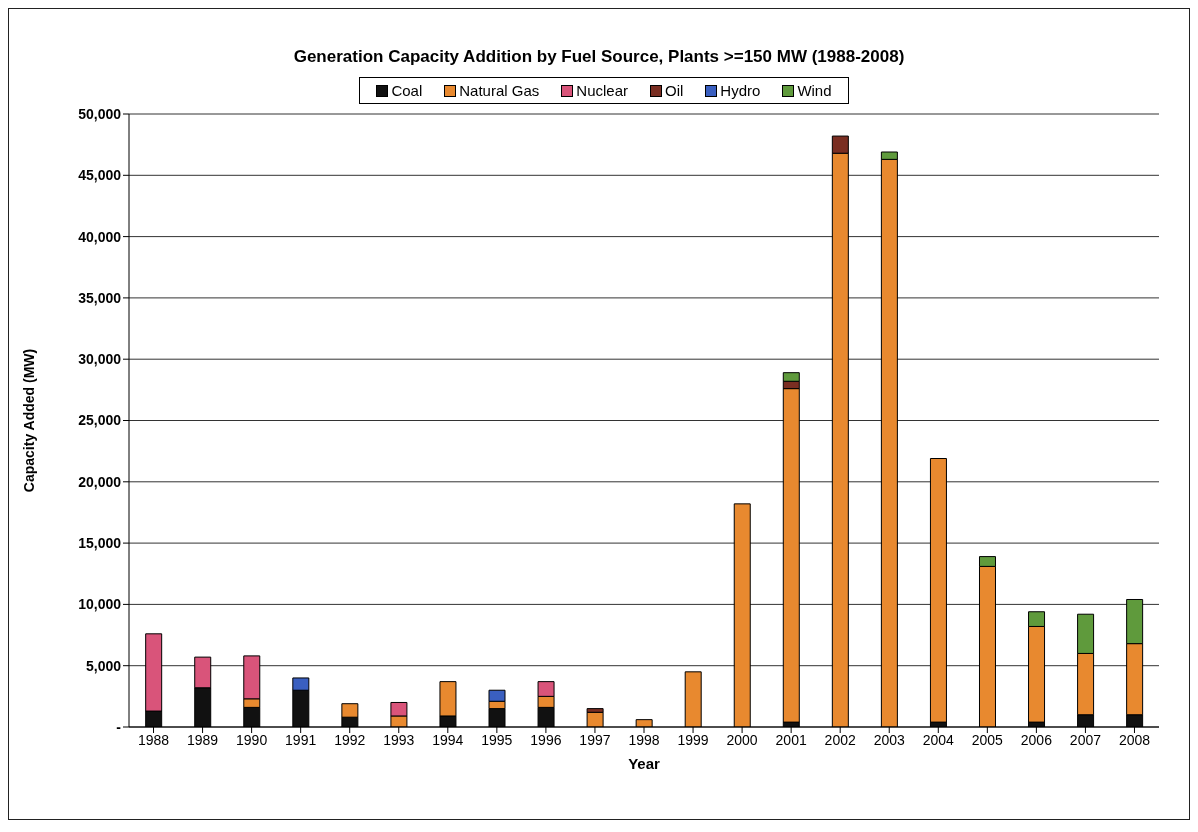 Image resolution: width=1198 pixels, height=832 pixels. I want to click on x-tick-label: 2002, so click(840, 739).